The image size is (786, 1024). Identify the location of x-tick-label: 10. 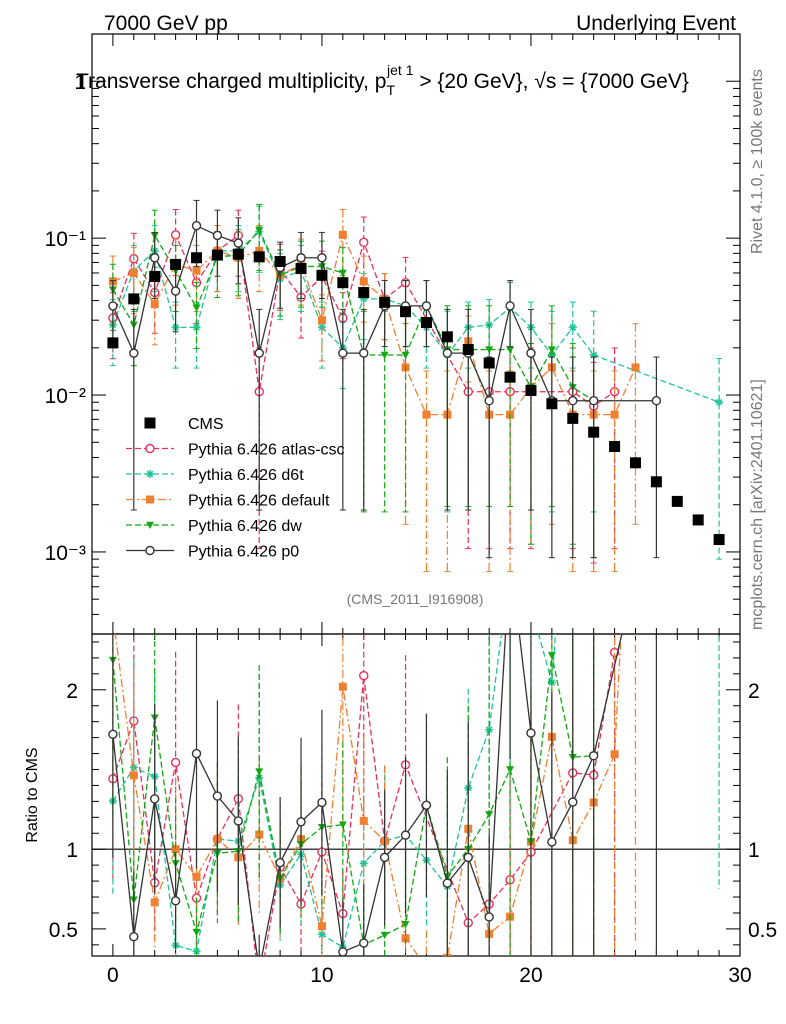
(321, 975).